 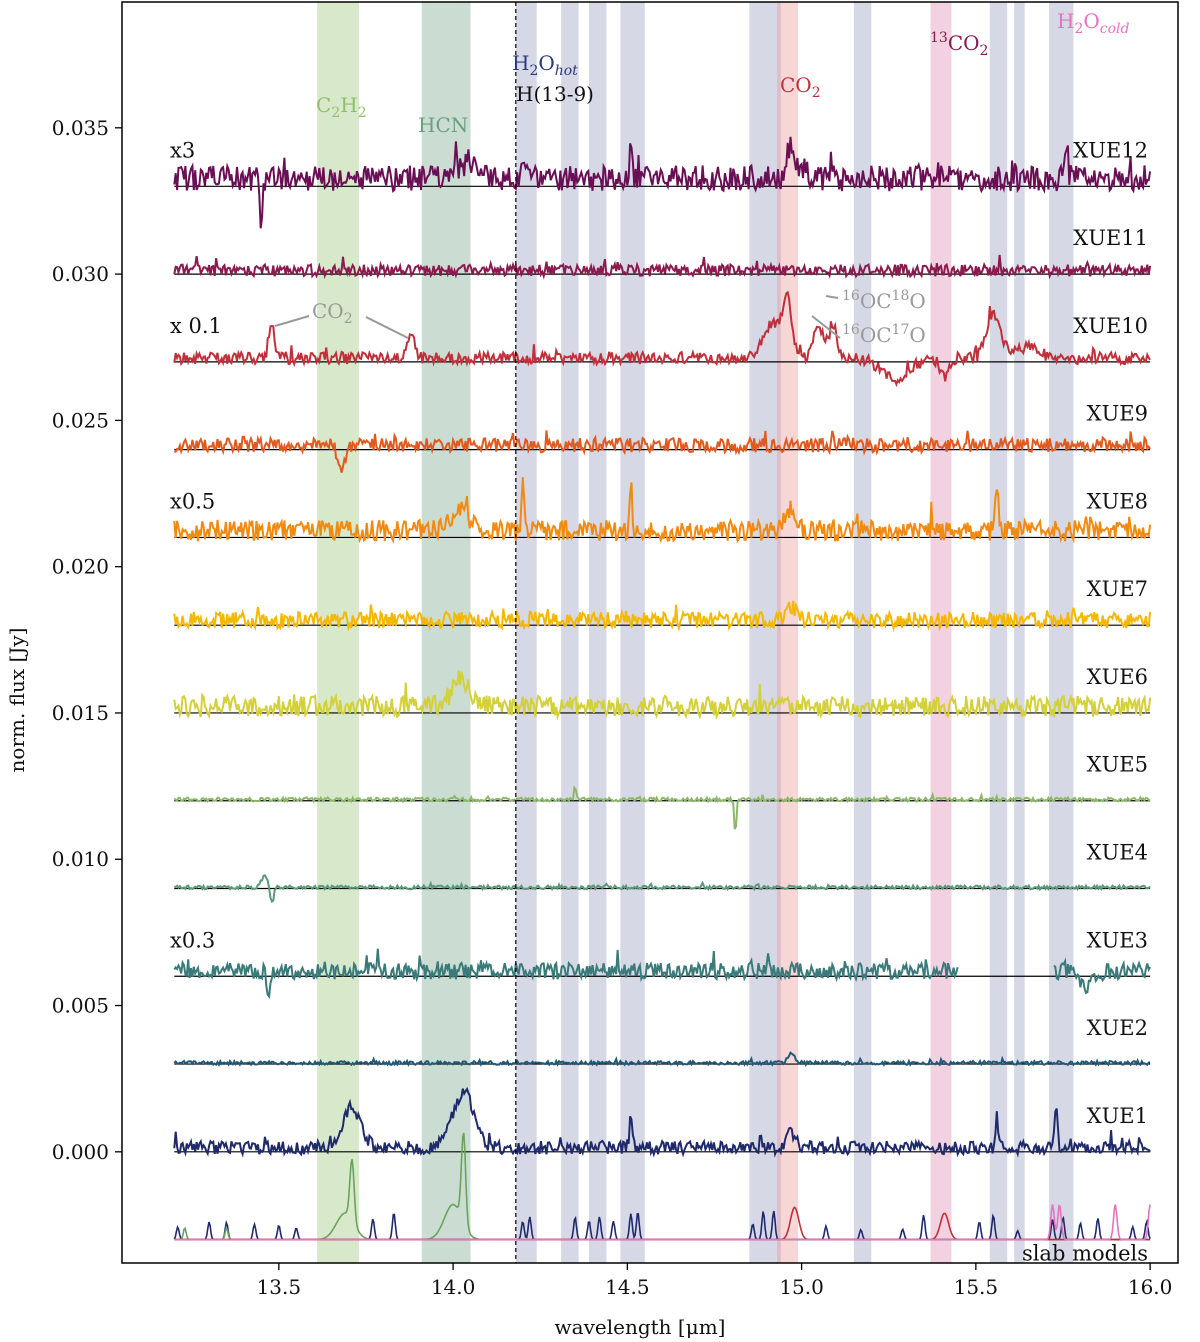 What do you see at coordinates (640, 1327) in the screenshot?
I see `x-axis-label: wavelength [μm]` at bounding box center [640, 1327].